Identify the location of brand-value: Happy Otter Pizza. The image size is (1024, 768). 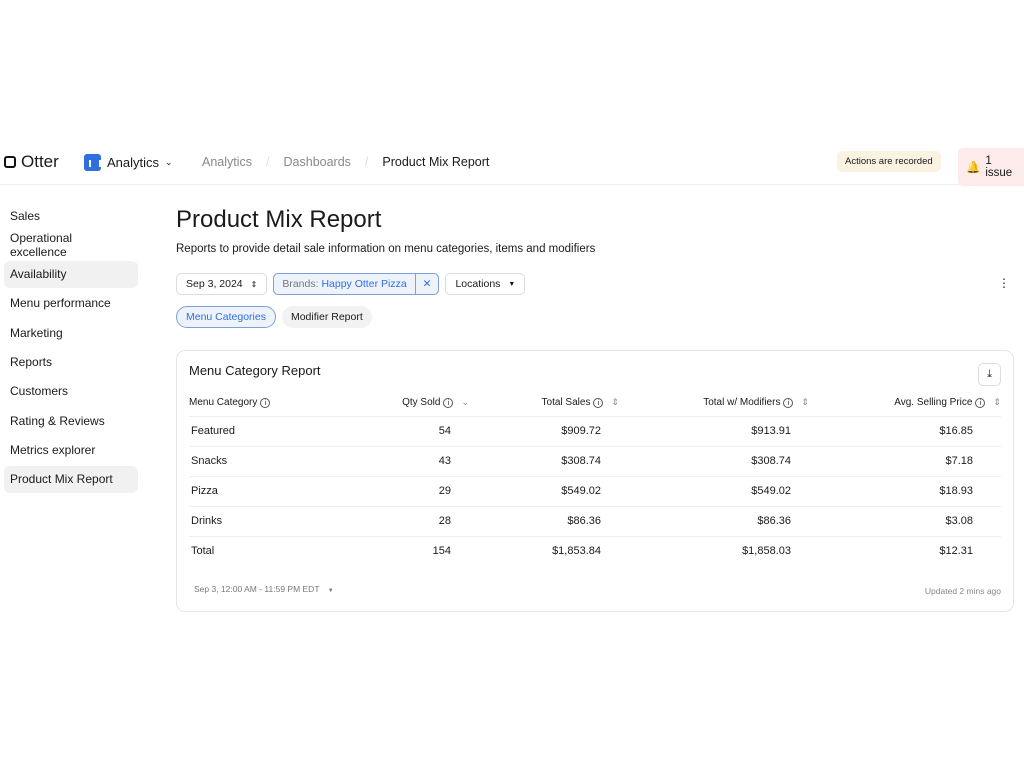
(364, 284).